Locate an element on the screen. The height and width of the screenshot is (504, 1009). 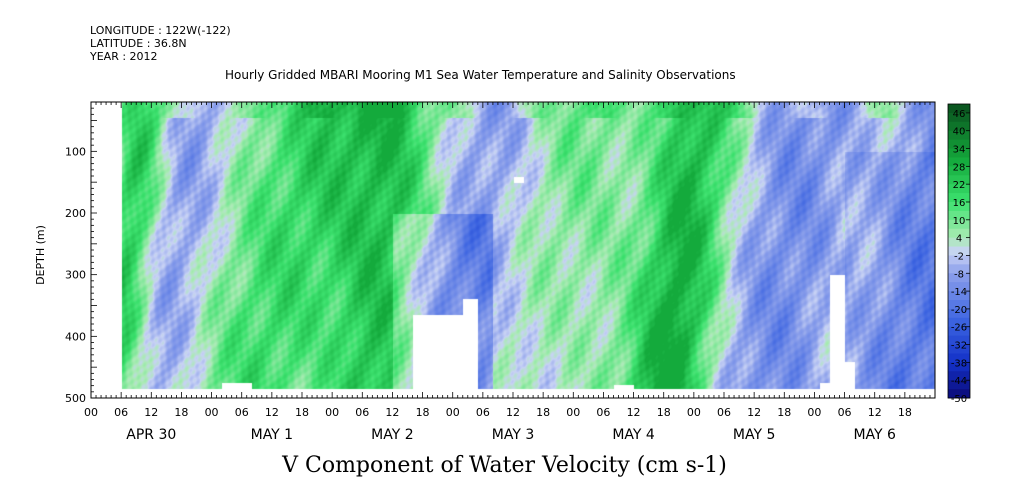
colorbar-label: -44 is located at coordinates (959, 381).